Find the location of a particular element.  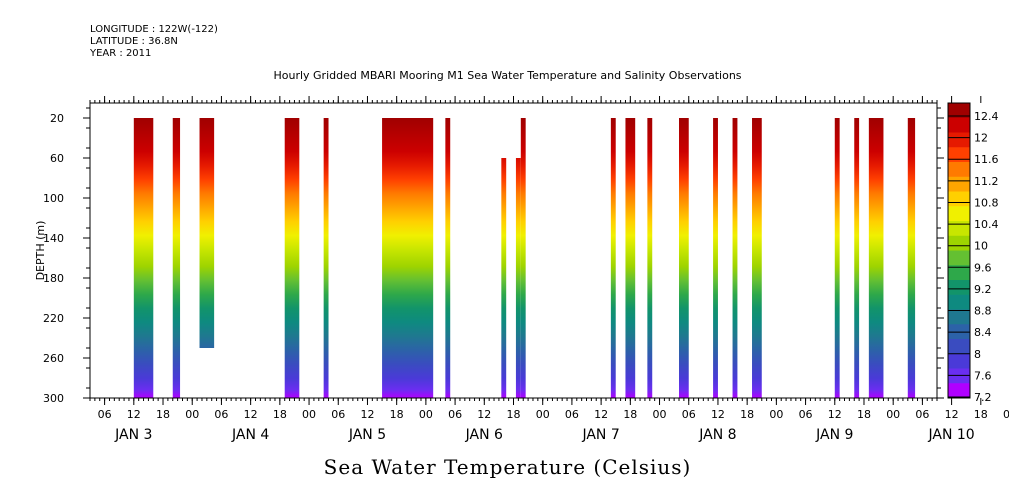

x-day-label: JAN 6 is located at coordinates (484, 435).